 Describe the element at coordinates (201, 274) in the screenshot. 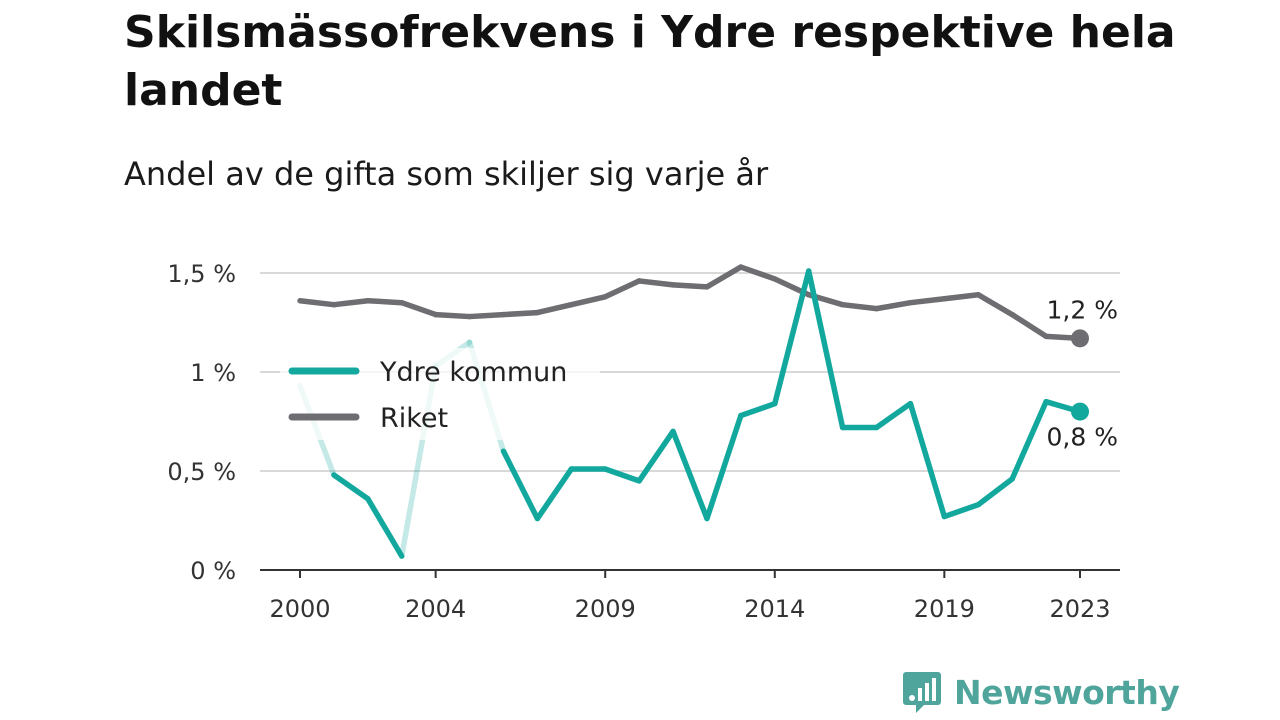

I see `y-tick-label: 1,5 %` at that location.